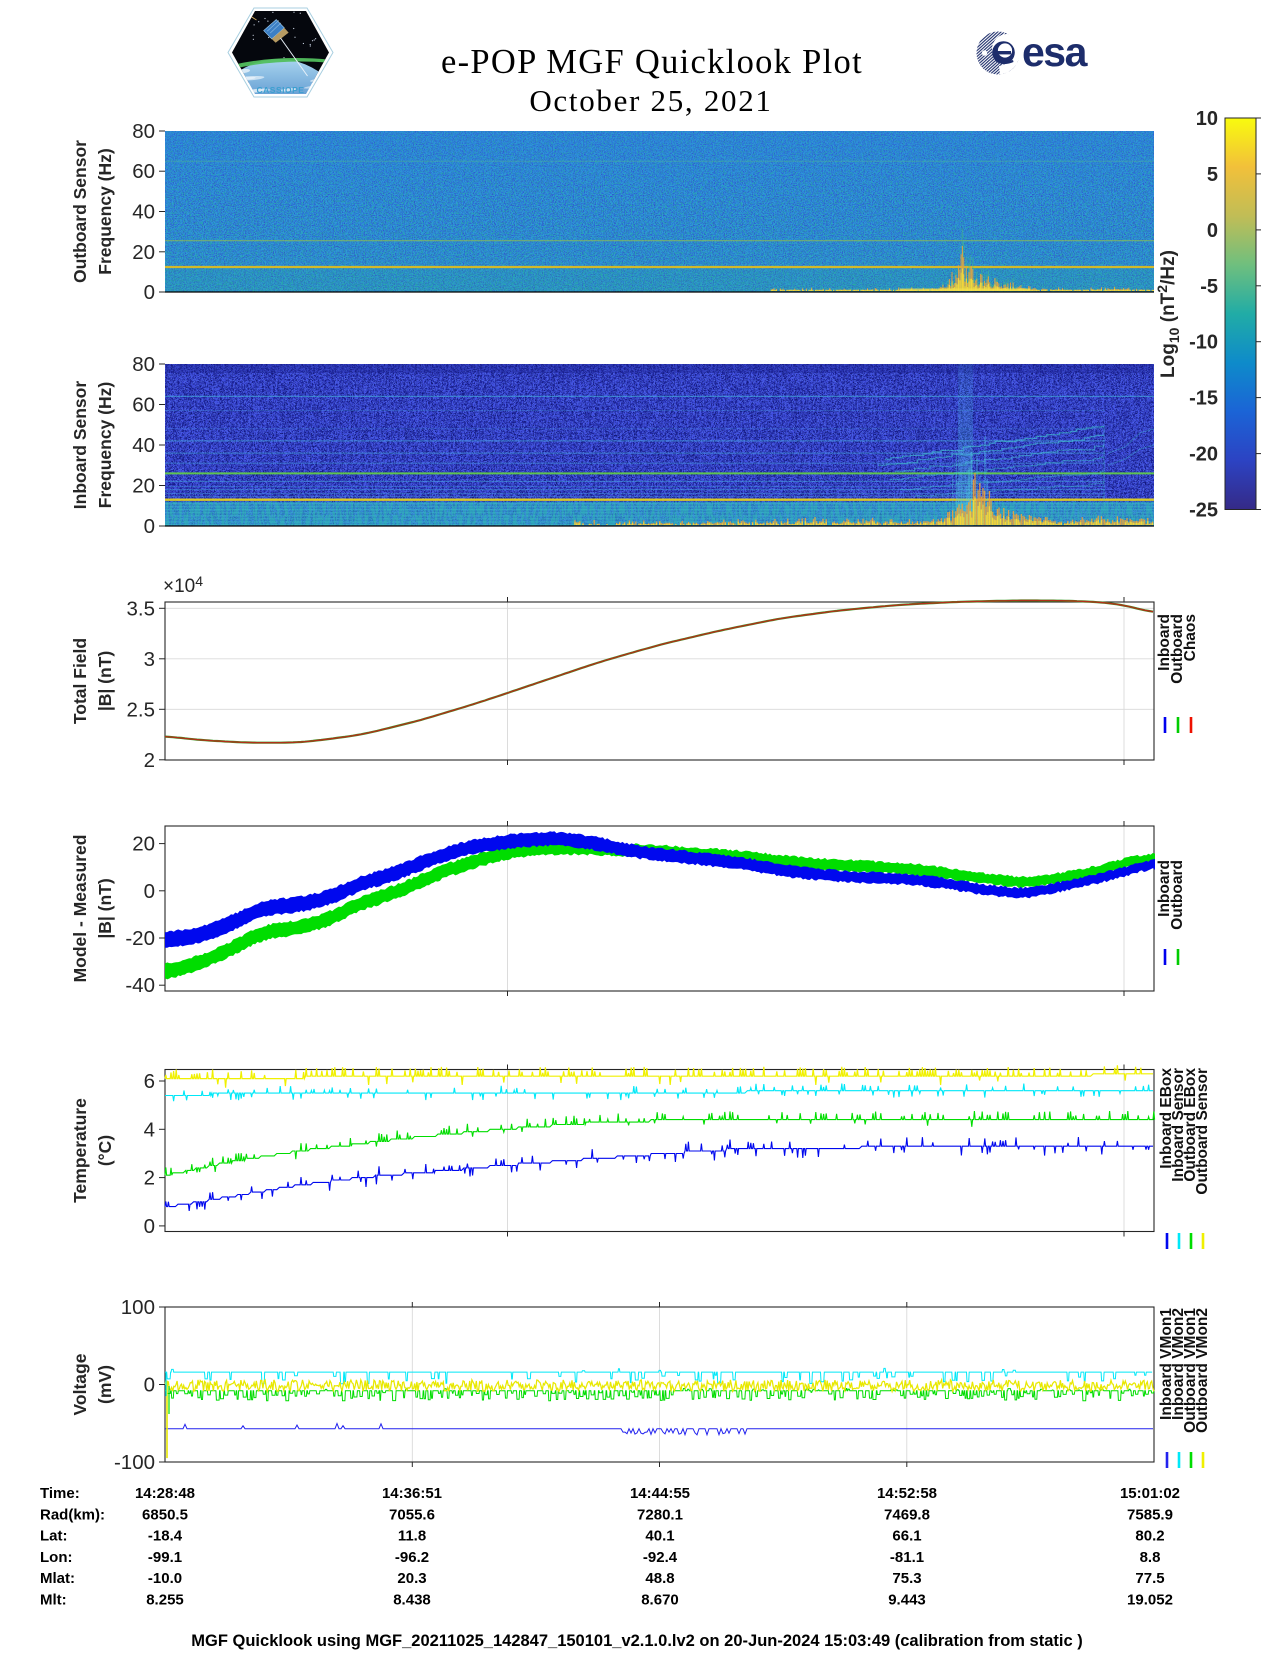 The width and height of the screenshot is (1275, 1655). Describe the element at coordinates (412, 1514) in the screenshot. I see `svg-text: 7055.6` at that location.